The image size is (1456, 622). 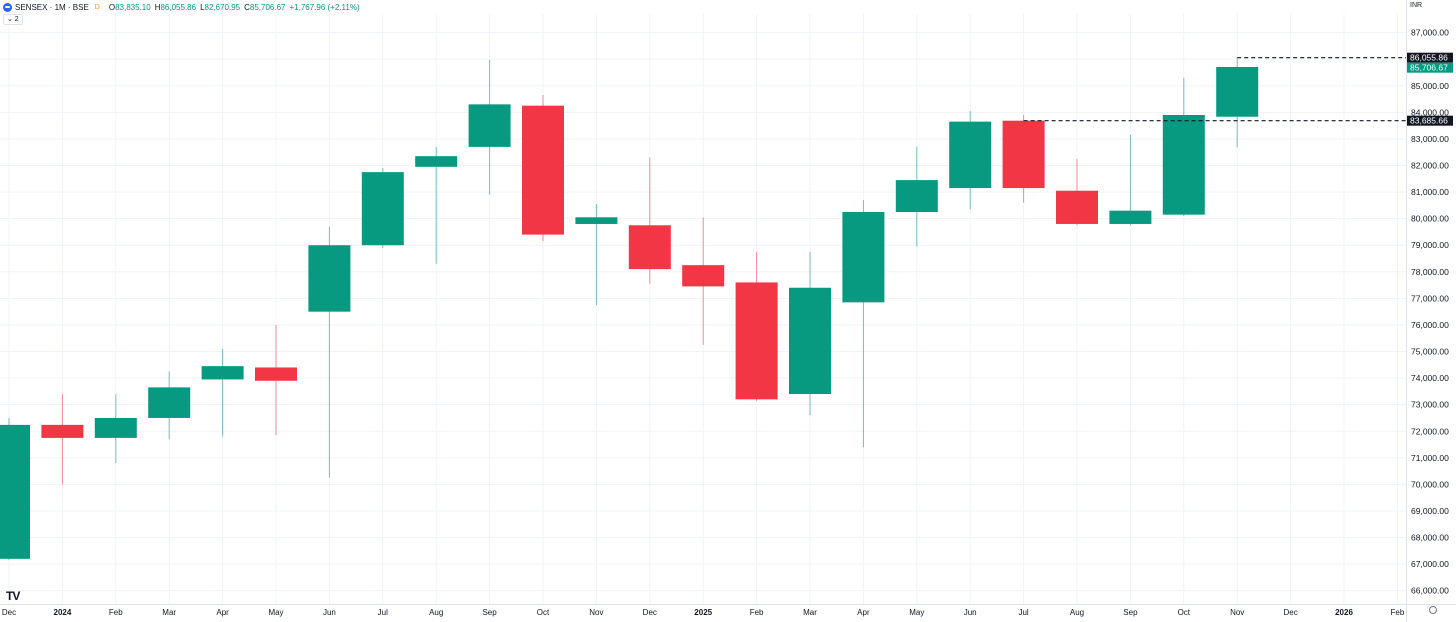 I want to click on time-tick-label-15: Mar, so click(x=810, y=612).